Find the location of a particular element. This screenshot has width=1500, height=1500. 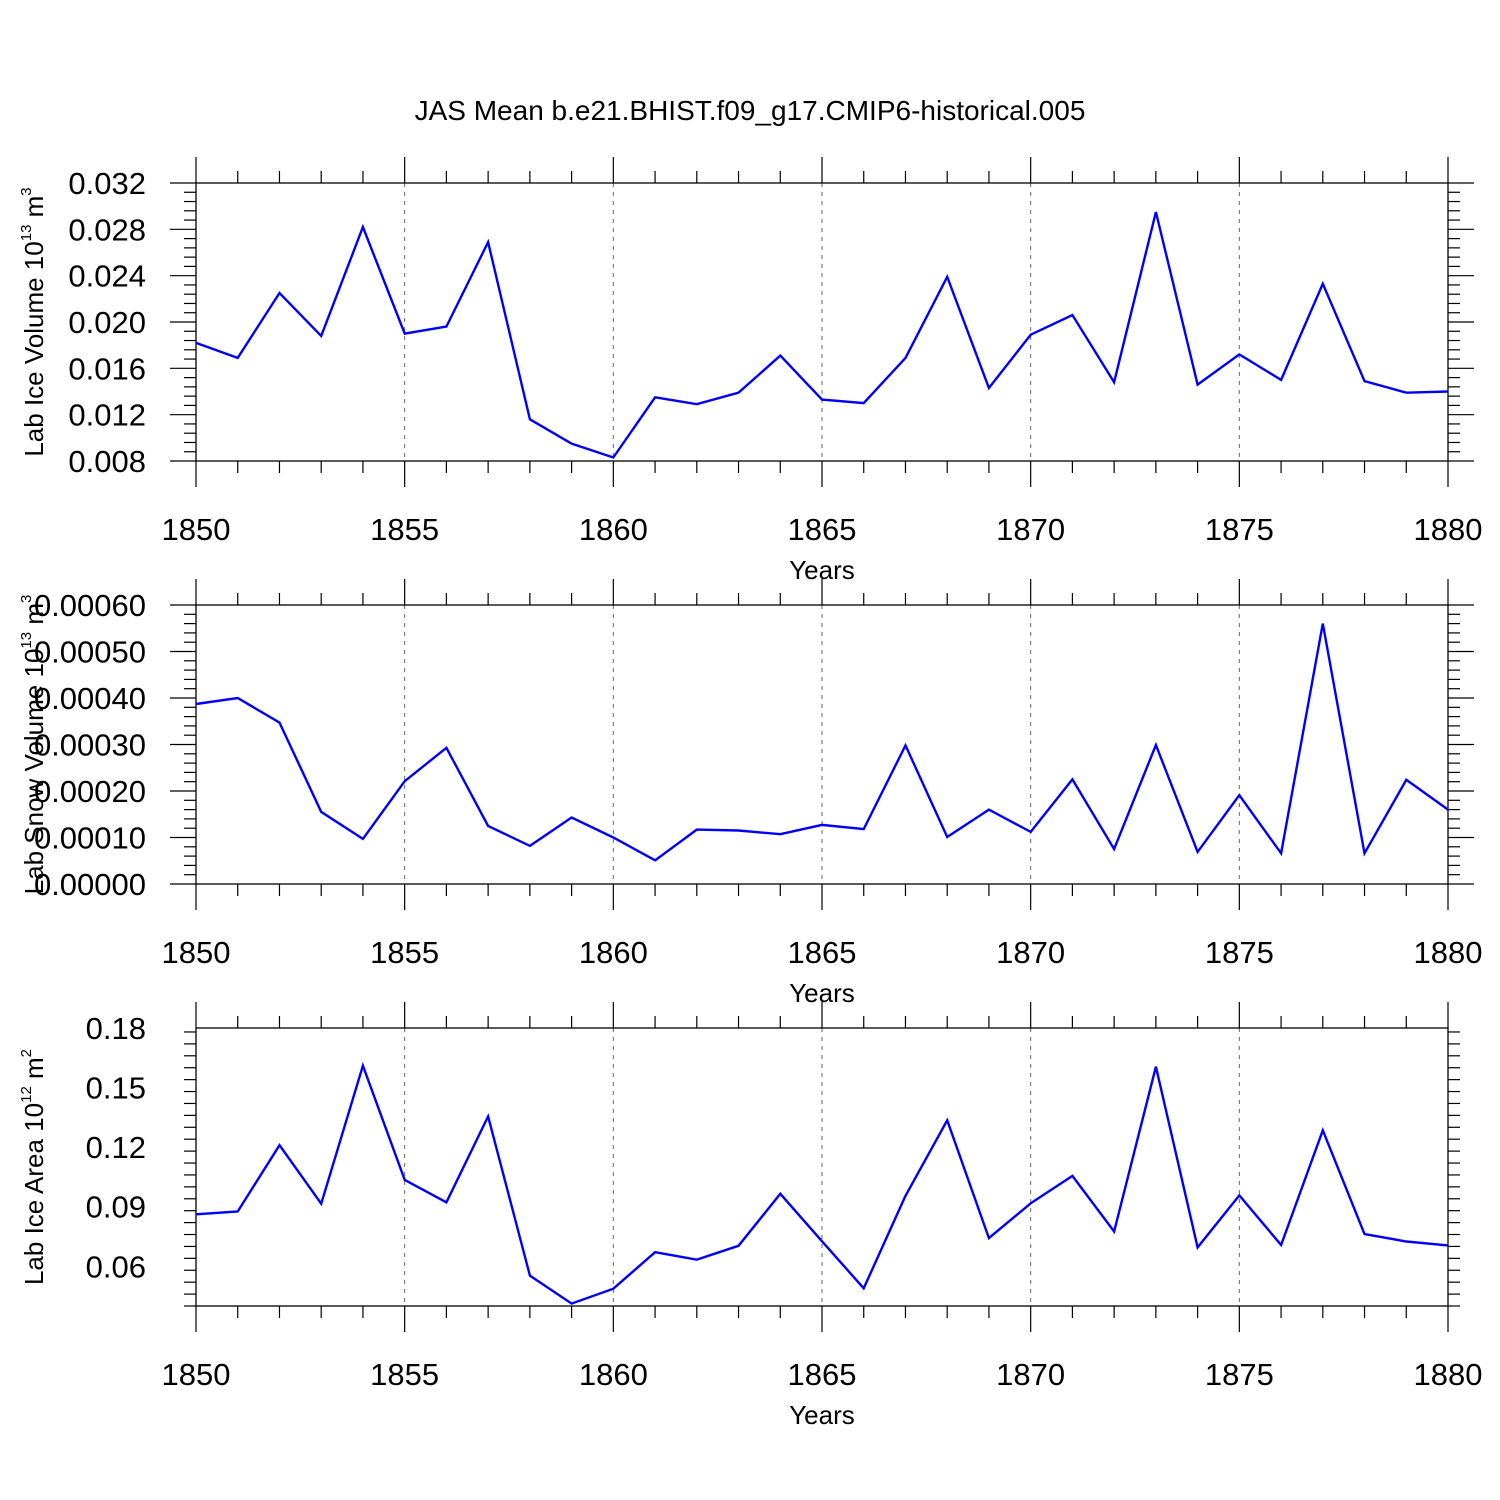

y-tick-label: 0.00030 is located at coordinates (90, 745).